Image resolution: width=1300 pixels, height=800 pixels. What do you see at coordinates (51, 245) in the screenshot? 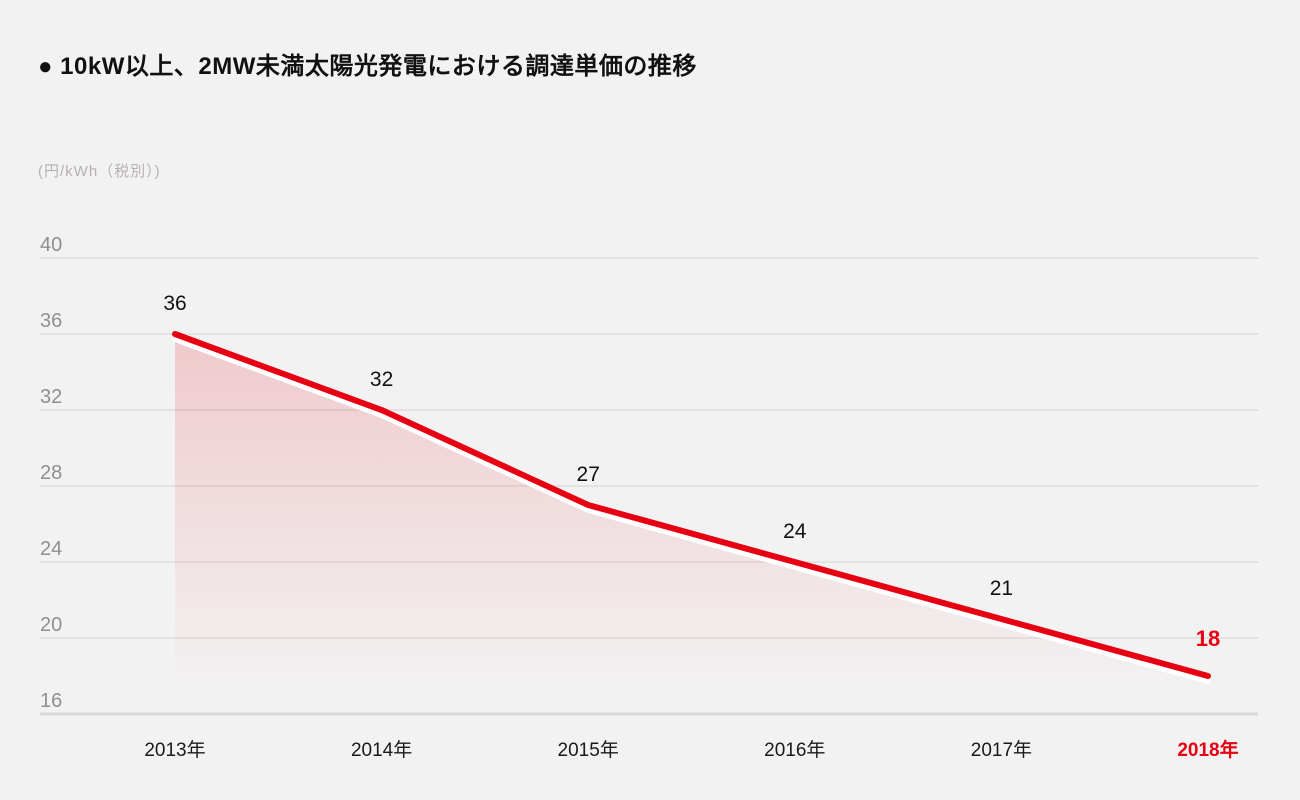
I see `y-axis-tick-label: 40` at bounding box center [51, 245].